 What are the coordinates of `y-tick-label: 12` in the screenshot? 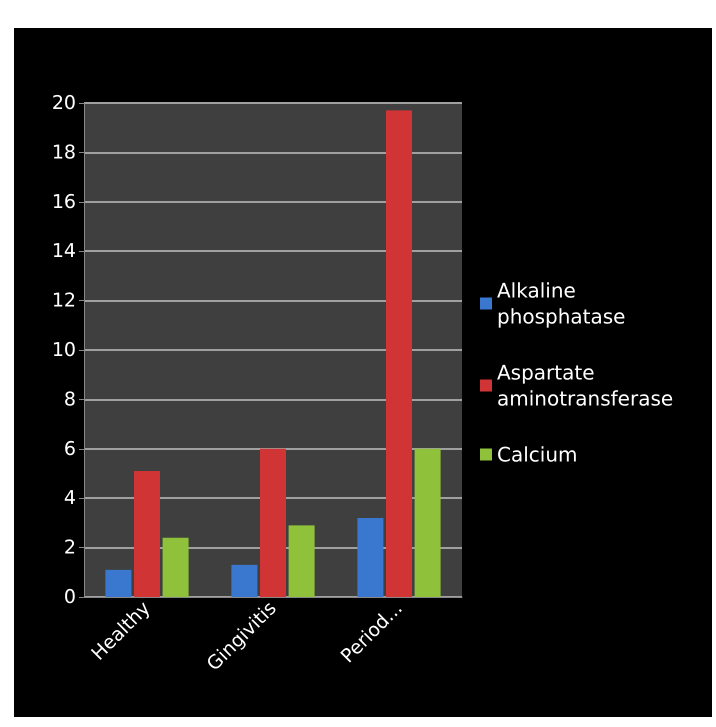 It's located at (64, 301).